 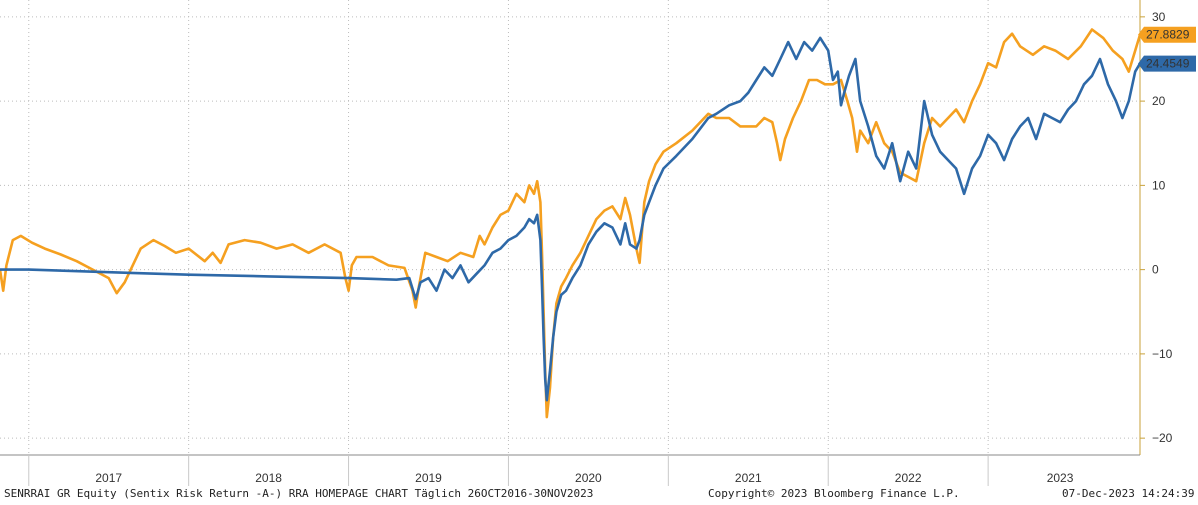 What do you see at coordinates (1162, 438) in the screenshot?
I see `y-tick-label: −20` at bounding box center [1162, 438].